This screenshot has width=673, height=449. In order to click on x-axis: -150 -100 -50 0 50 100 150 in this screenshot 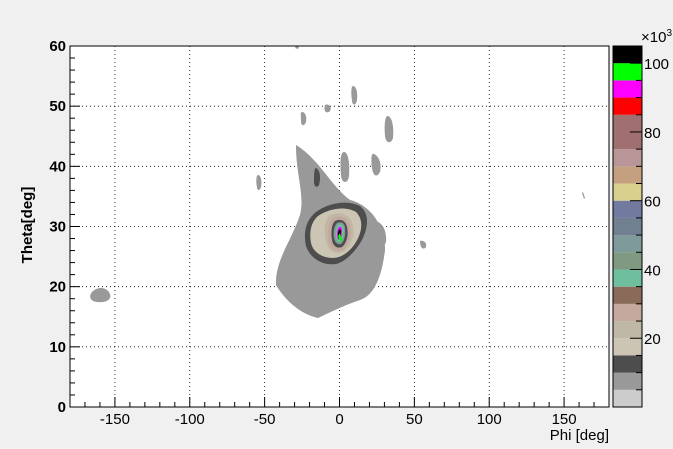, I will do `click(339, 412)`.